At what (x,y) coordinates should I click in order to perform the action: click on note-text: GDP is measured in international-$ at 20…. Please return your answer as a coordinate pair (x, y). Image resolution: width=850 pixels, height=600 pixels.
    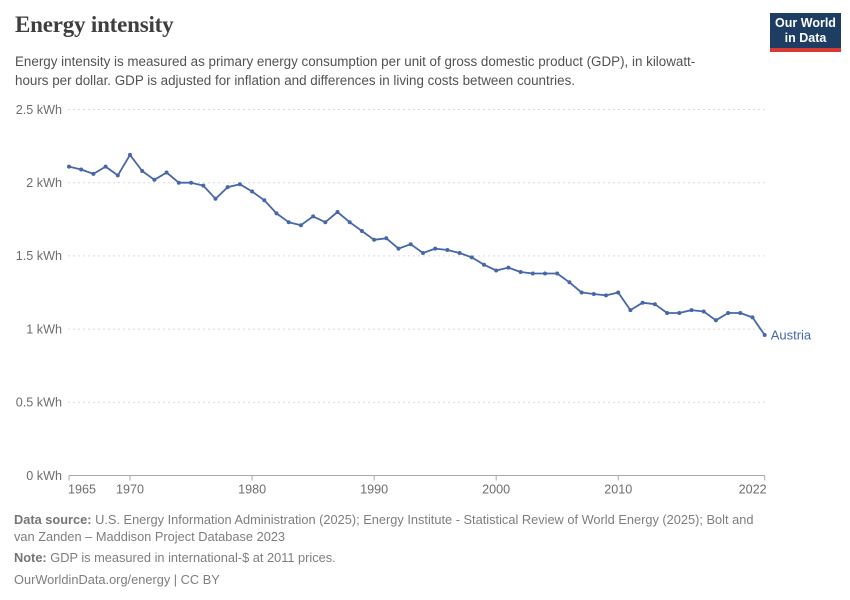
    Looking at the image, I should click on (191, 557).